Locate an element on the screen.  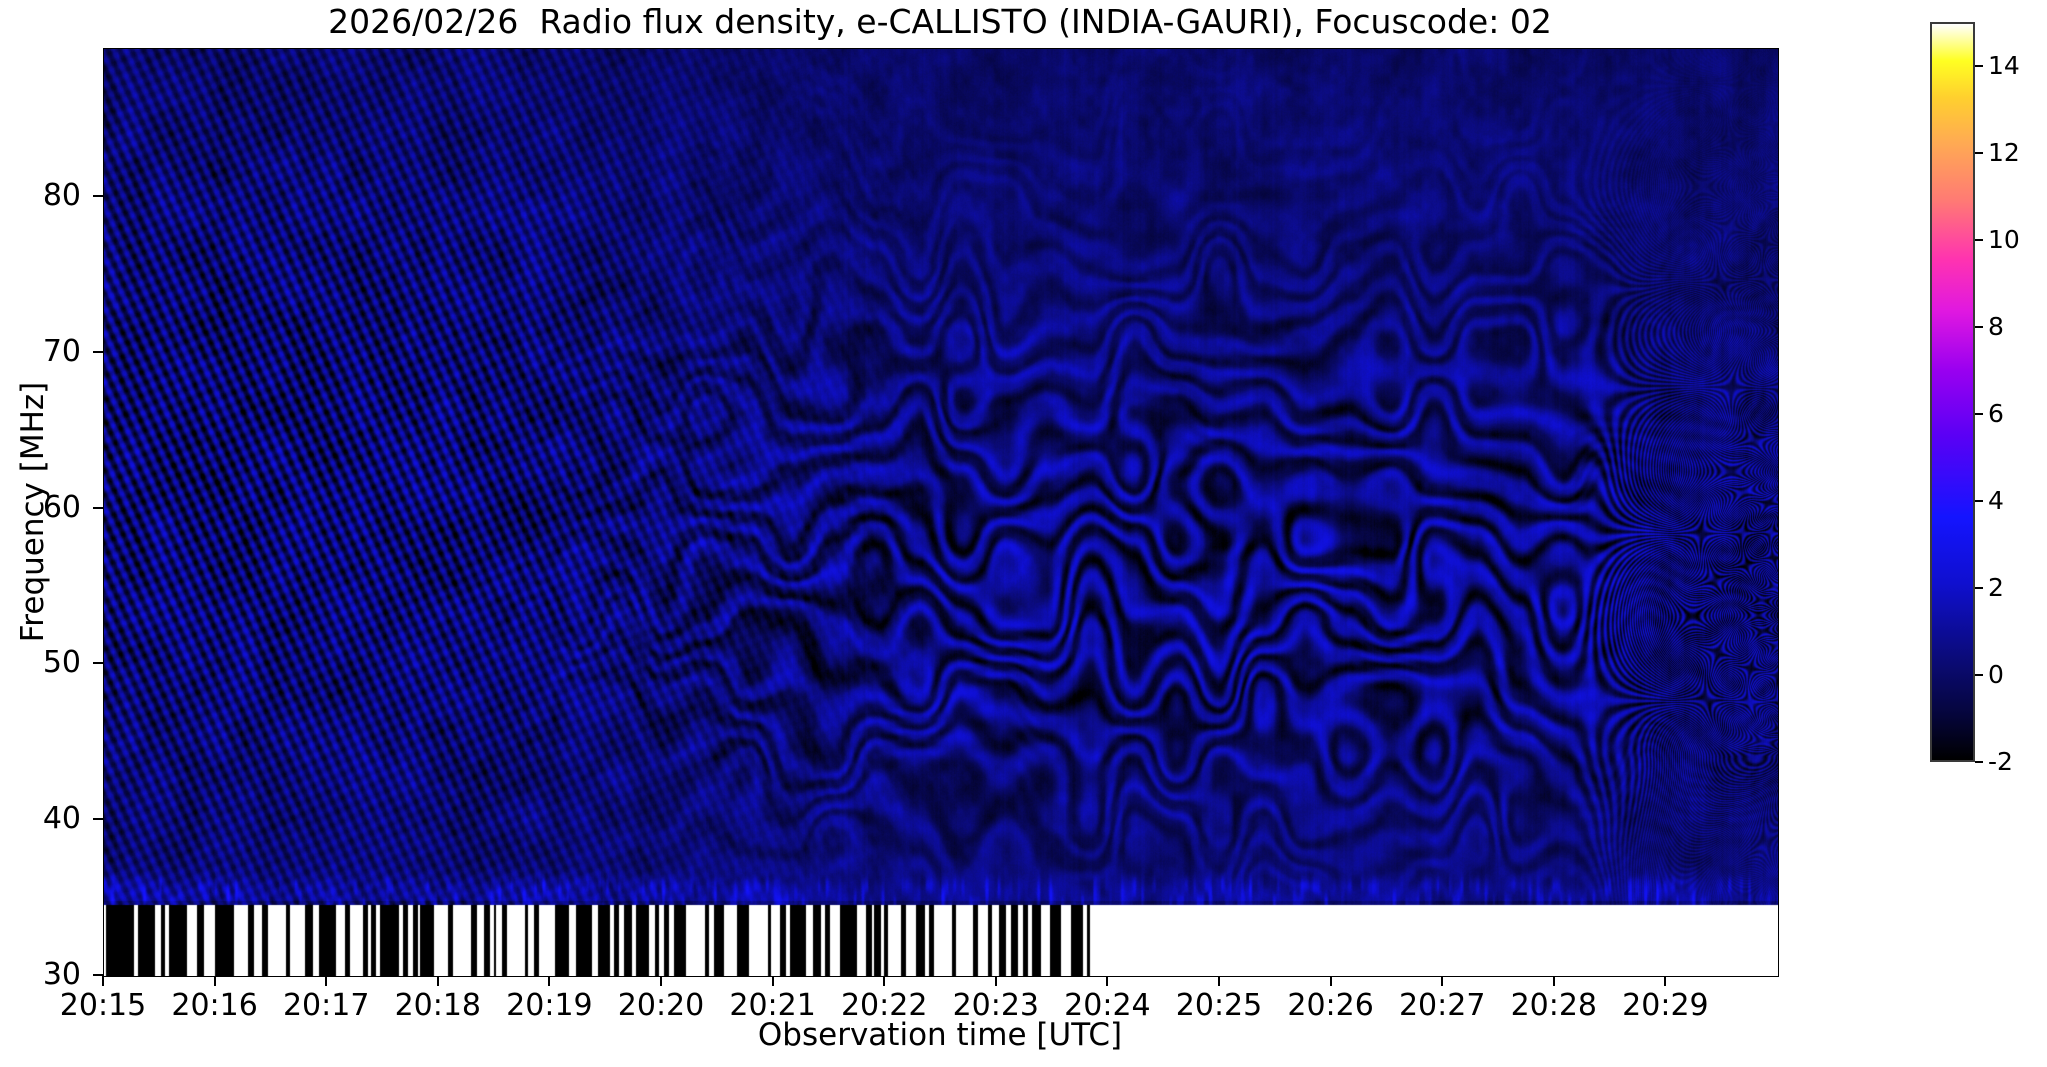
x-tick-label: 20:17 is located at coordinates (326, 1005).